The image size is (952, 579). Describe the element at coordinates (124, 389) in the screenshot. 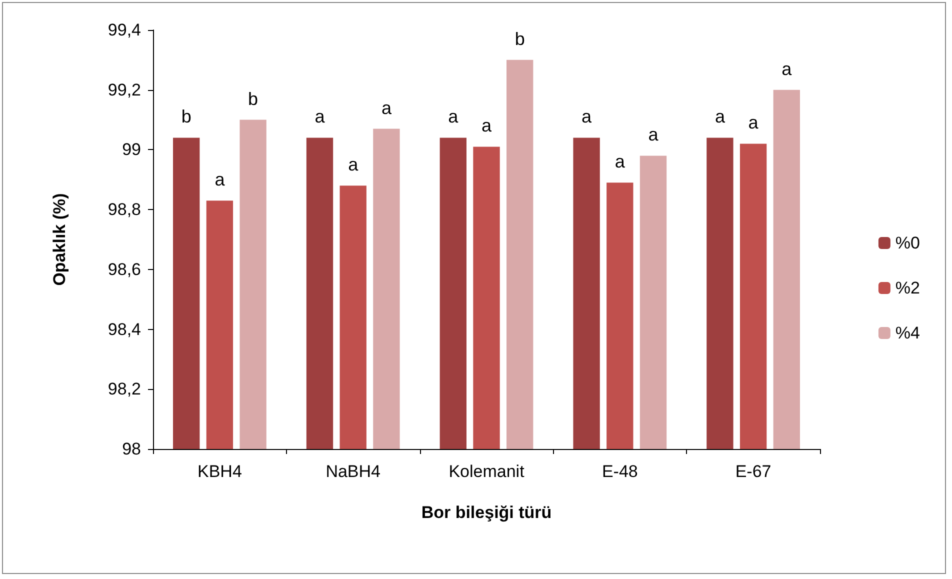

I see `y-tick-label: 98,2` at that location.